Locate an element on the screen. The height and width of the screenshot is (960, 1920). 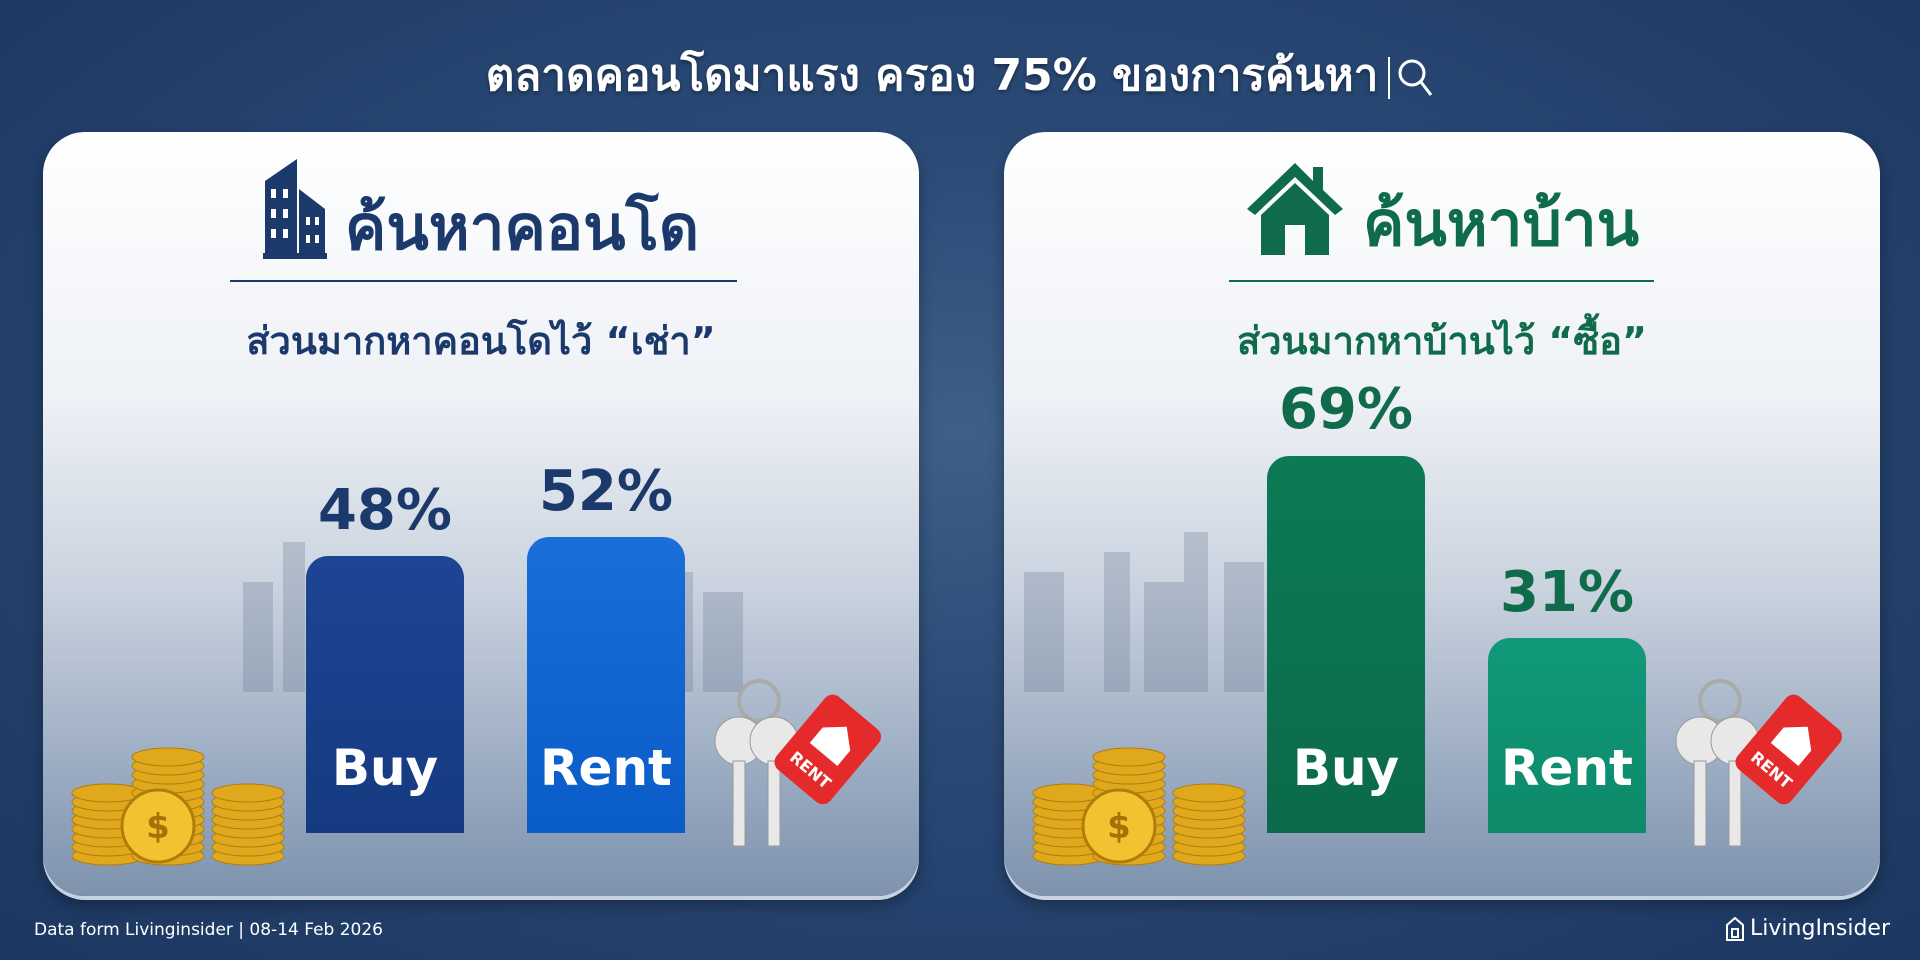
footer-source: Data form Livinginsider | 08-14 Feb 2026 is located at coordinates (208, 930).